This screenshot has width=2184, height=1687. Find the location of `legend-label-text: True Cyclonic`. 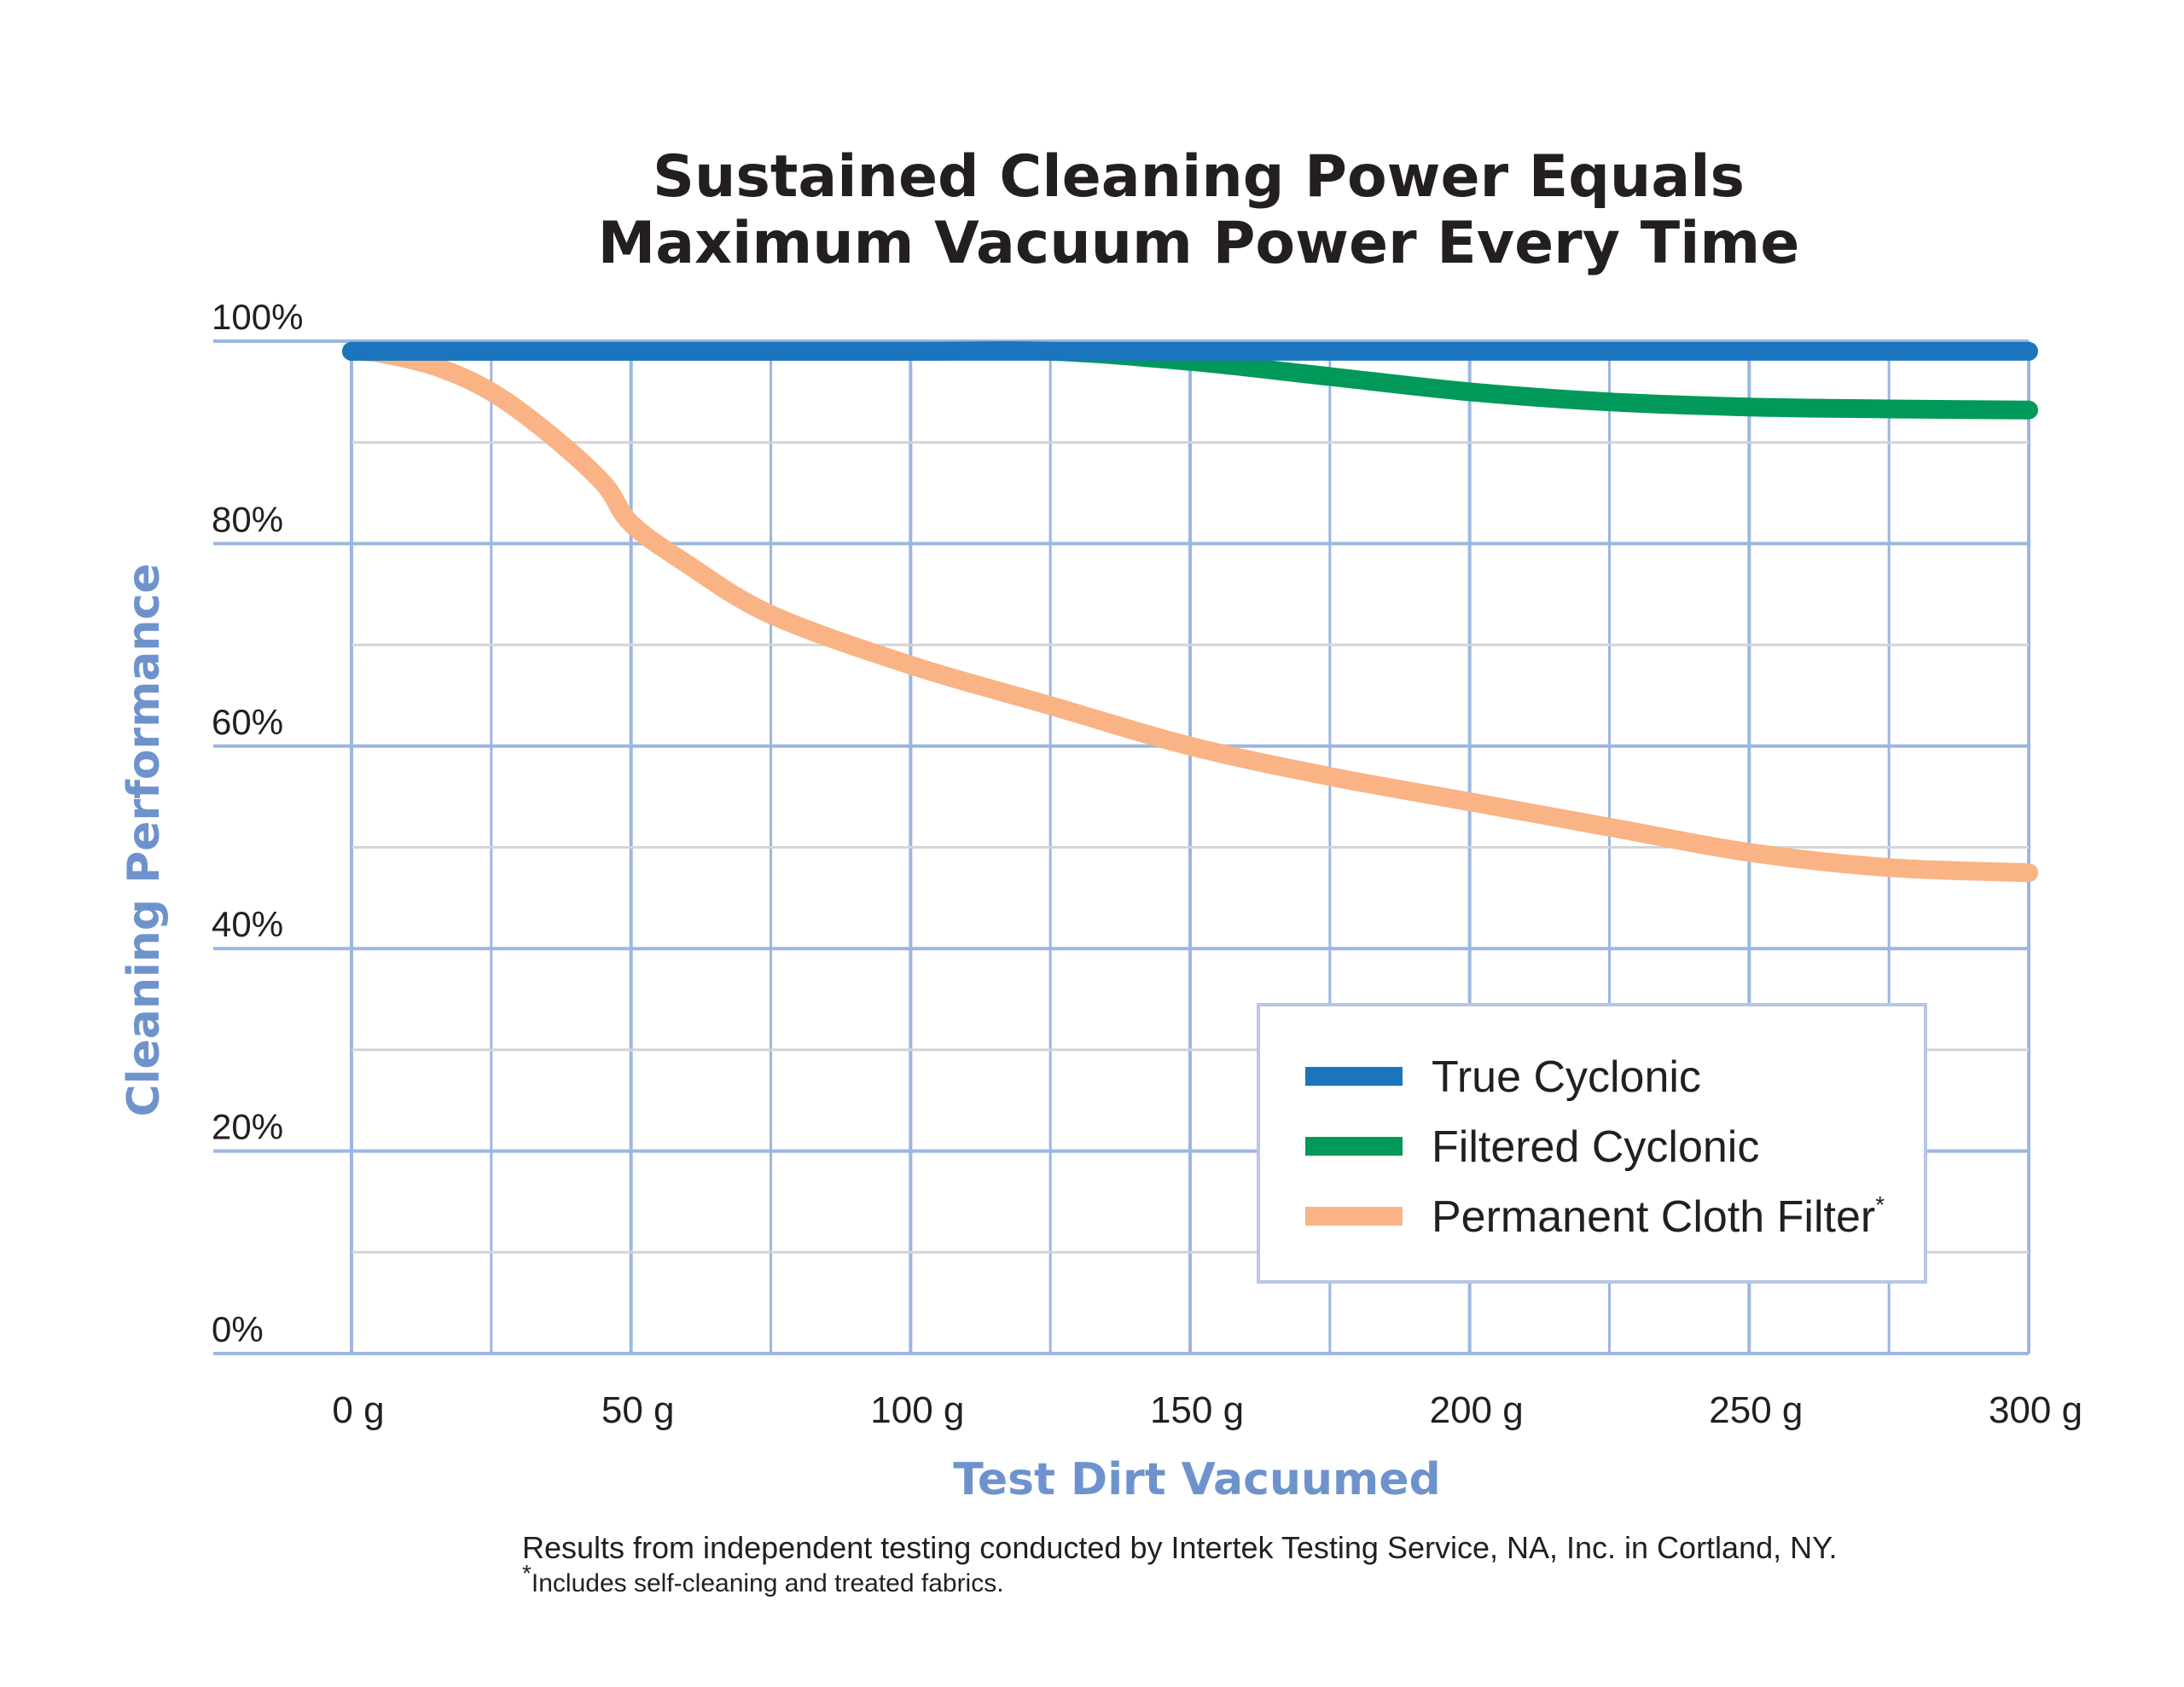

legend-label-text: True Cyclonic is located at coordinates (1567, 1077).